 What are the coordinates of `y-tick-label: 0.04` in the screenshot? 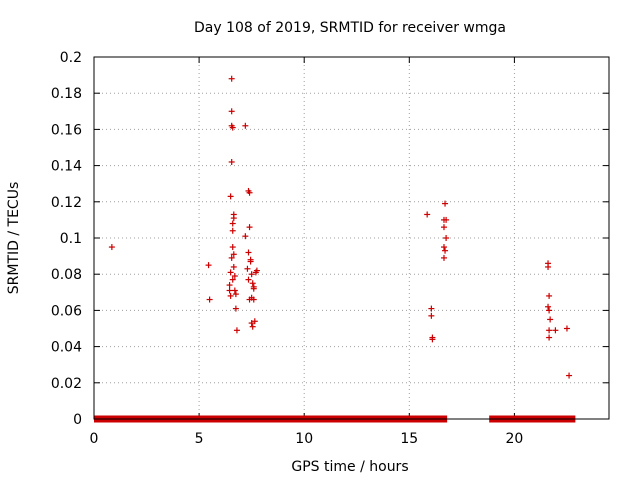 It's located at (66, 348).